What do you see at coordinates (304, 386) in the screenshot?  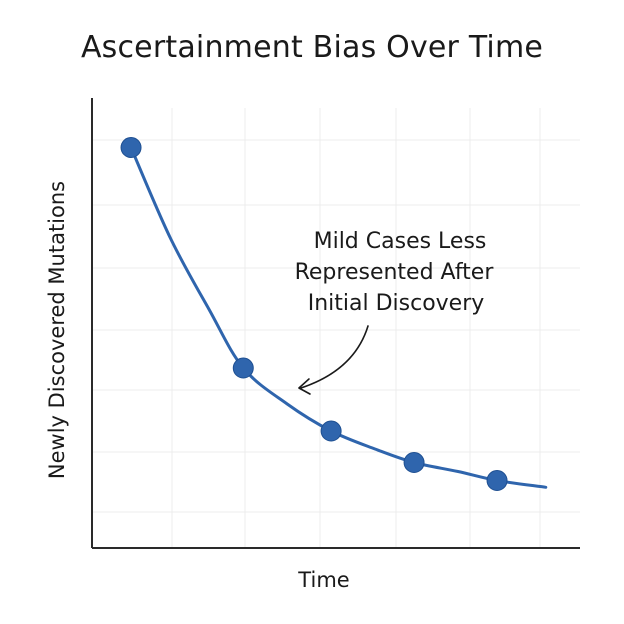 I see `annotation-arrowhead` at bounding box center [304, 386].